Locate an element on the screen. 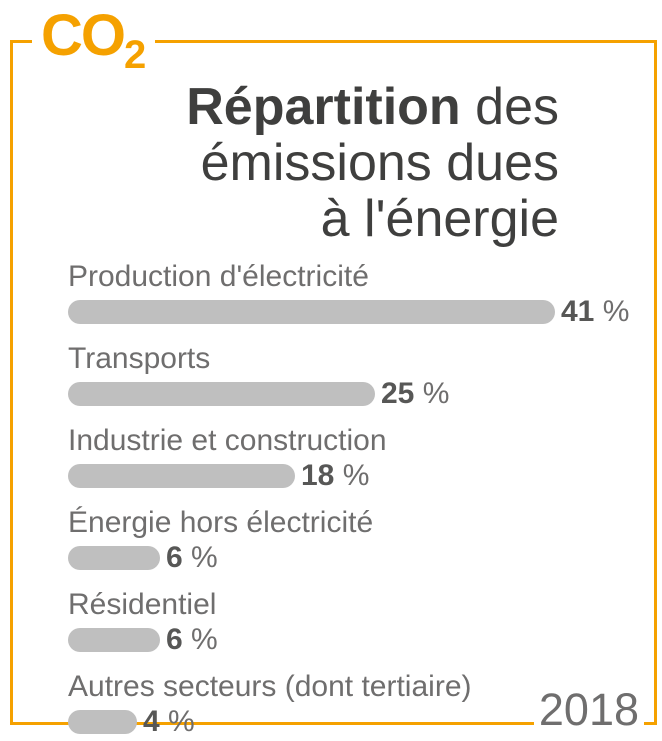 Image resolution: width=662 pixels, height=741 pixels. value-label: 18 % is located at coordinates (335, 476).